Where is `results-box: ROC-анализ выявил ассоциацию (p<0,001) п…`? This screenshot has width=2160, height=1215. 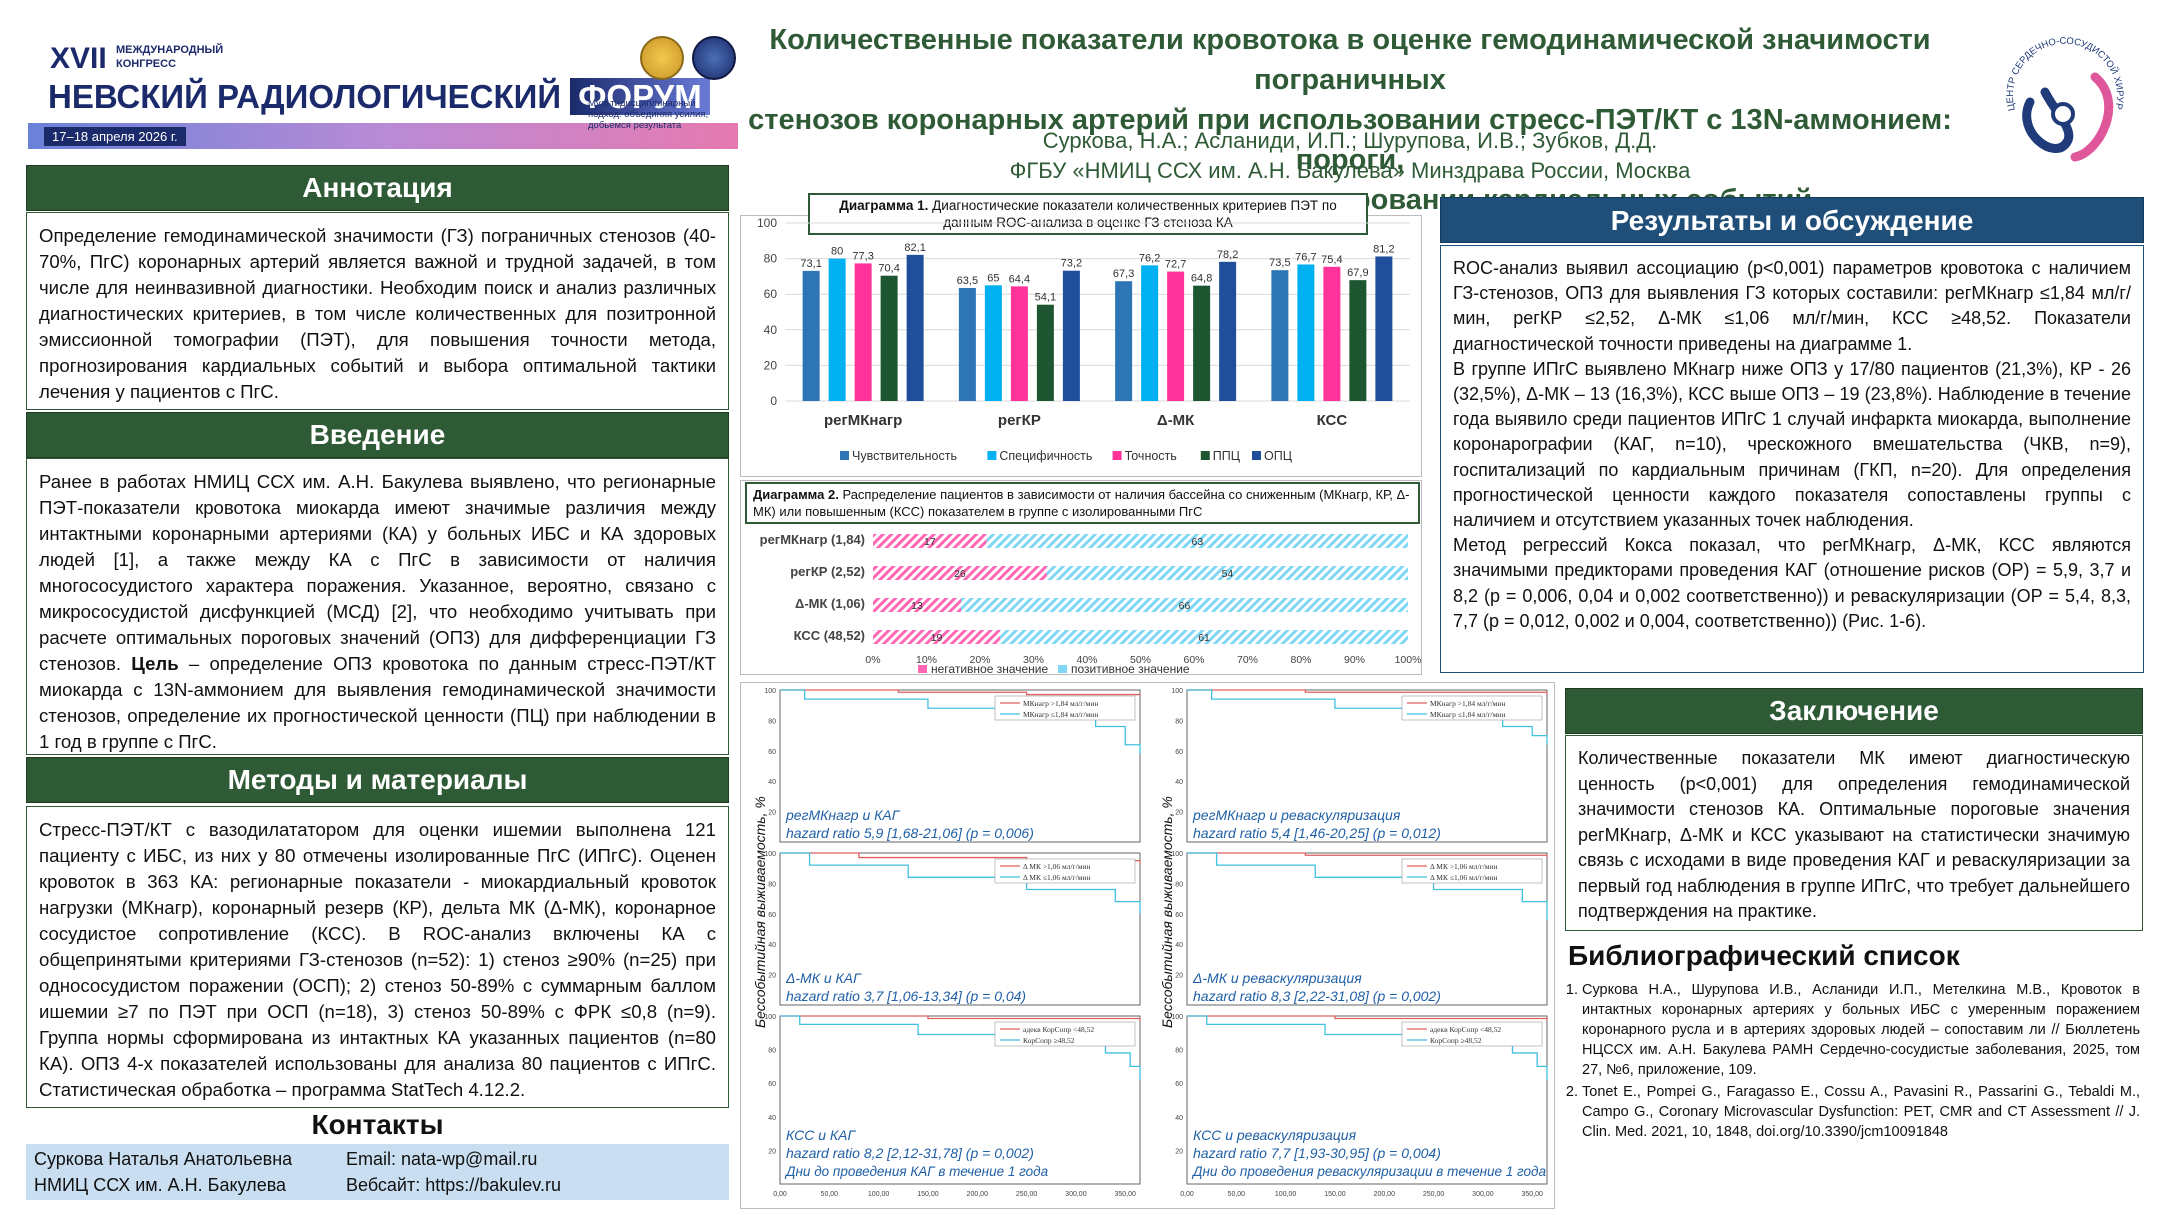
results-box: ROC-анализ выявил ассоциацию (p<0,001) п… is located at coordinates (1792, 459).